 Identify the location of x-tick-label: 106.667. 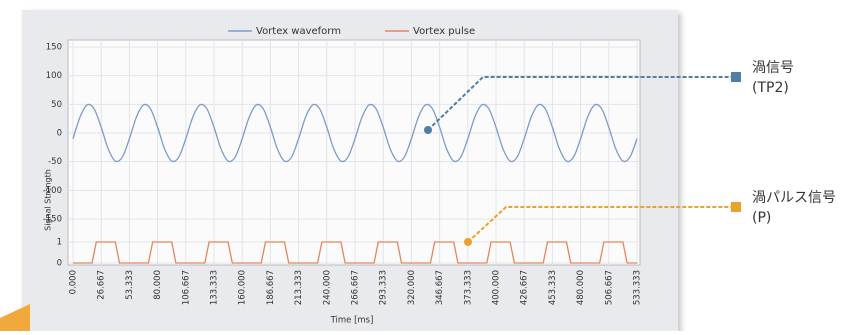
(186, 287).